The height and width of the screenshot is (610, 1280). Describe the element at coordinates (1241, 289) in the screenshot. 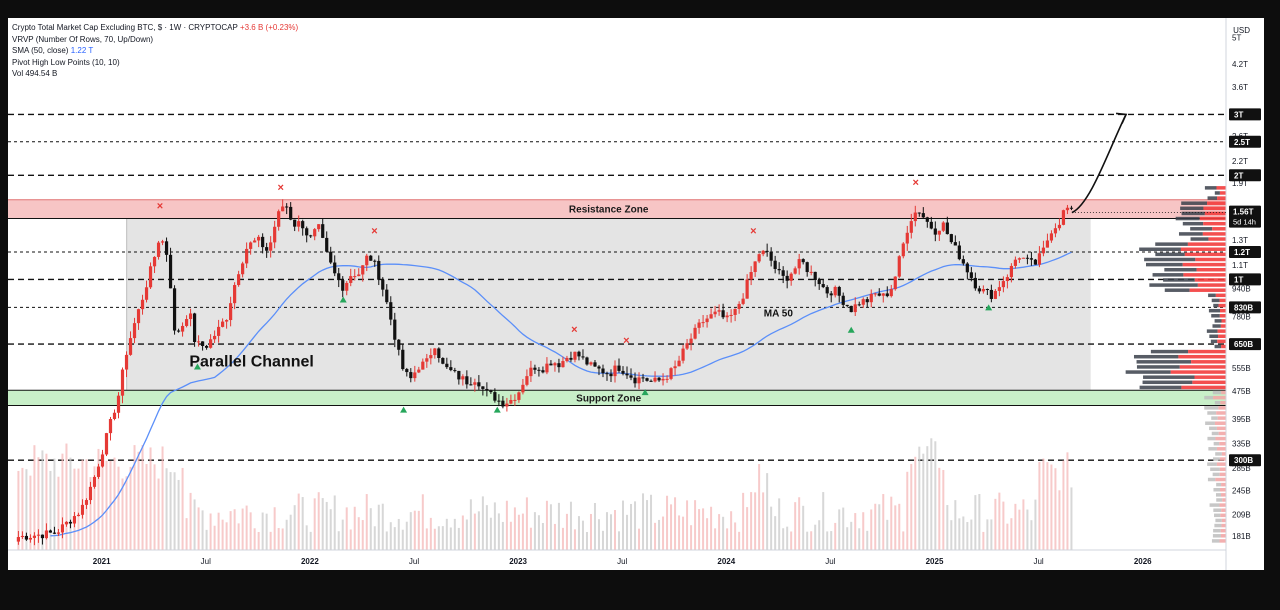

I see `price-tick-label: 940B` at that location.